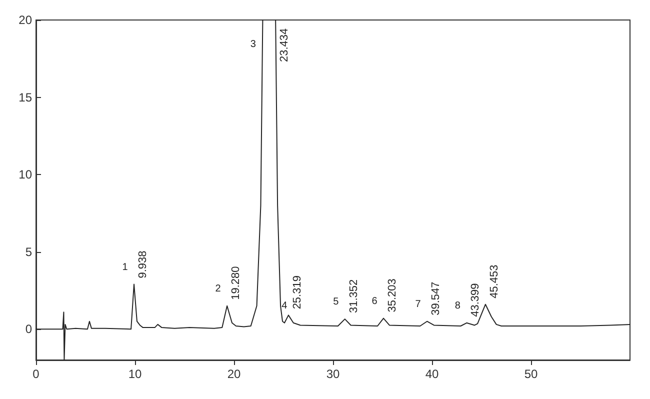 This screenshot has height=399, width=650. Describe the element at coordinates (432, 374) in the screenshot. I see `x-tick-label: 40` at that location.